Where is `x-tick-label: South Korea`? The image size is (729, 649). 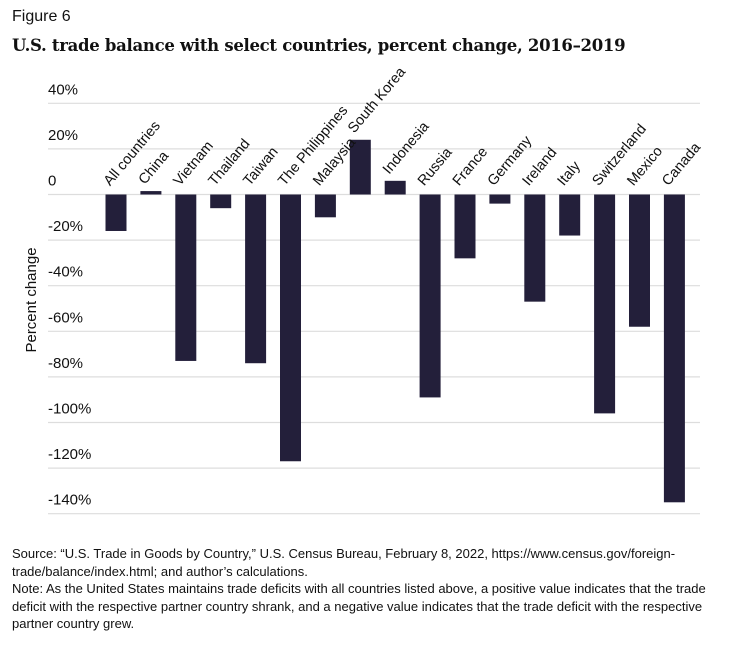
x-tick-label: South Korea is located at coordinates (377, 100).